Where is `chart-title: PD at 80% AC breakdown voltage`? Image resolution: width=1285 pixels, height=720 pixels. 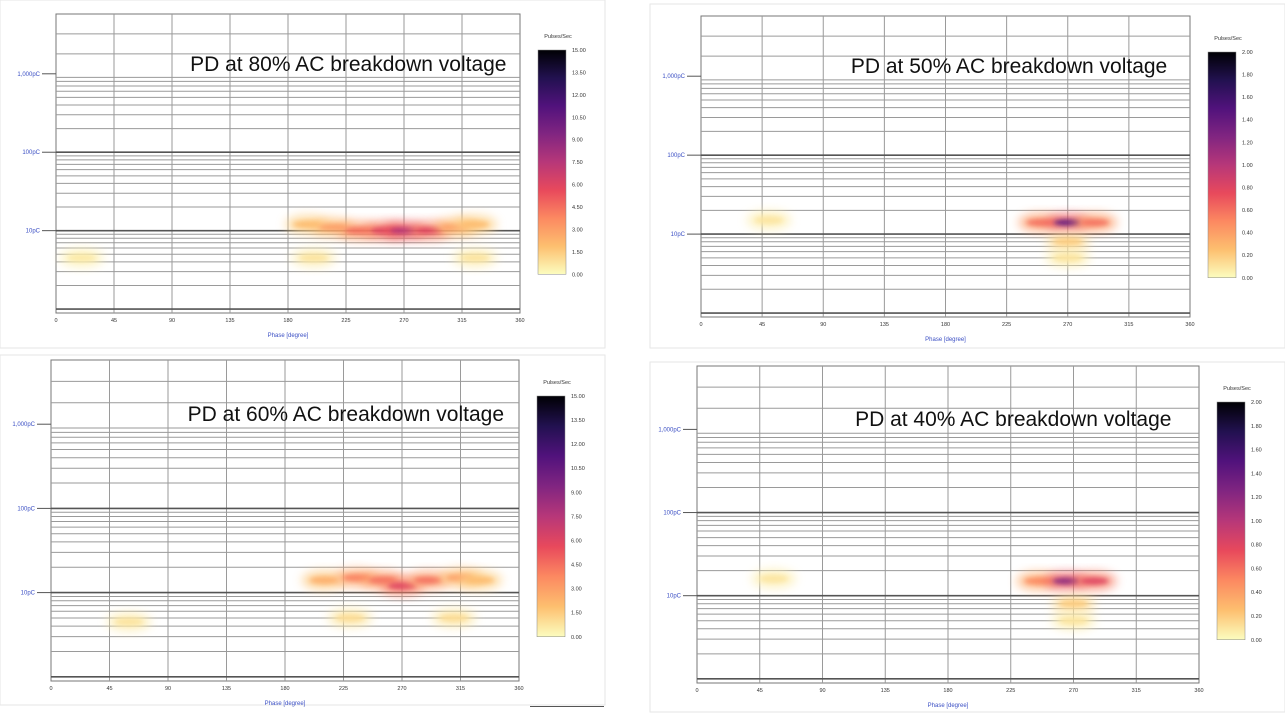 chart-title: PD at 80% AC breakdown voltage is located at coordinates (348, 64).